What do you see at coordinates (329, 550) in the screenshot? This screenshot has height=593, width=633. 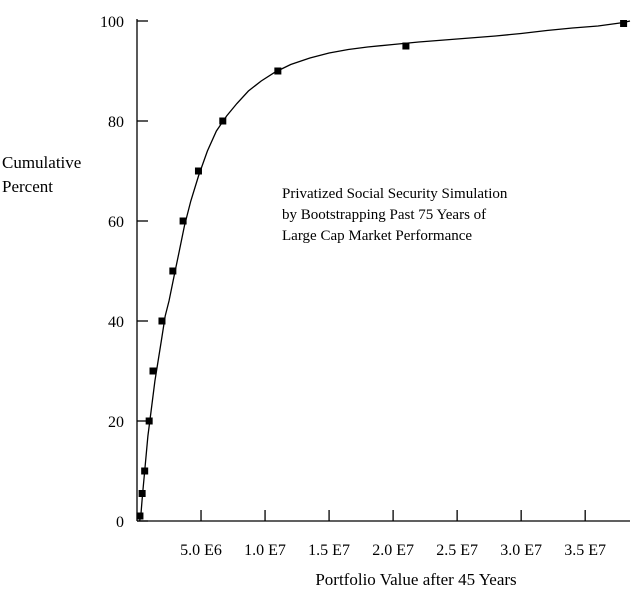 I see `x-tick-label-2: 1.5 E7` at bounding box center [329, 550].